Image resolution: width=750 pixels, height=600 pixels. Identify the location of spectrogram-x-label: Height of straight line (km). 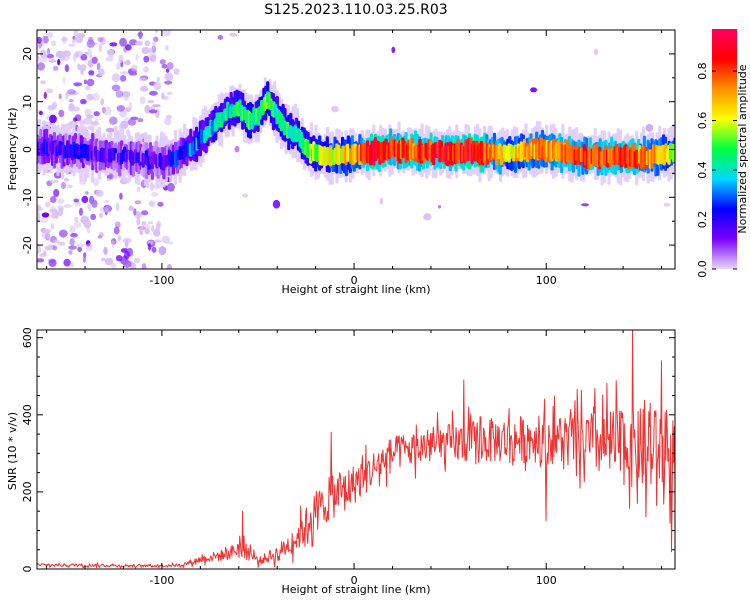
(355, 289).